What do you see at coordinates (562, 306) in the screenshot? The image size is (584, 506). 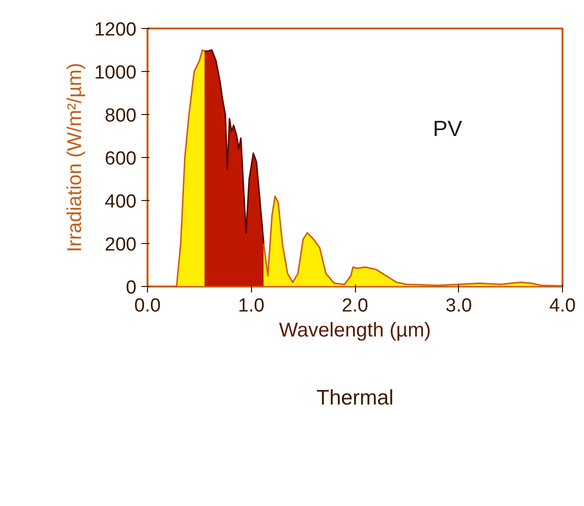 I see `x-tick-label: 4.0` at bounding box center [562, 306].